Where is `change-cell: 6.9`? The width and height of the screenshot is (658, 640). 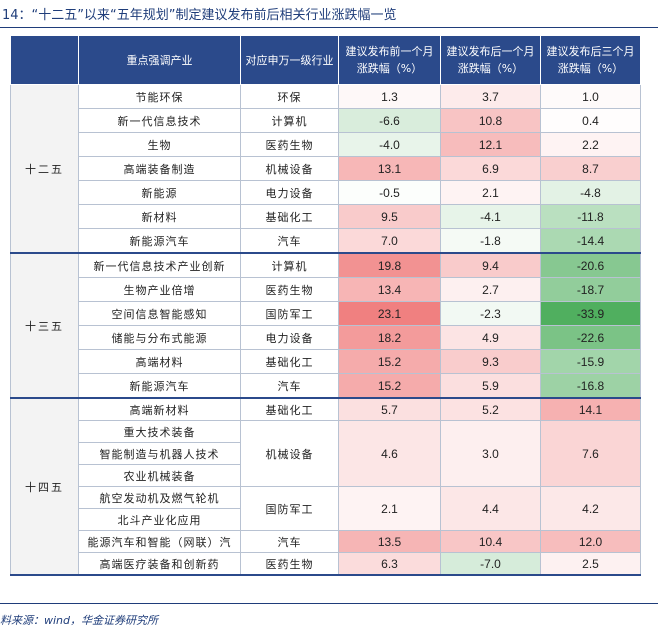 change-cell: 6.9 is located at coordinates (490, 168).